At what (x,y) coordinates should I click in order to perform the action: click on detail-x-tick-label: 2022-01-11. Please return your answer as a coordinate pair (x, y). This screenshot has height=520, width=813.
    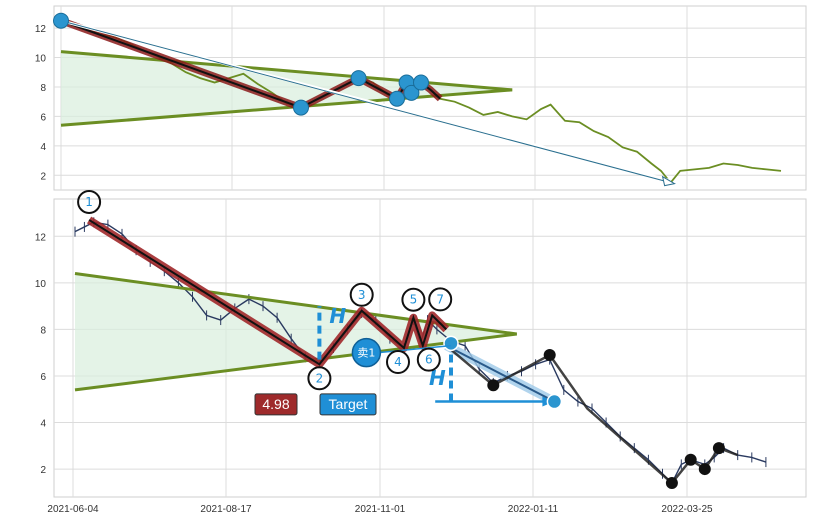
    Looking at the image, I should click on (533, 509).